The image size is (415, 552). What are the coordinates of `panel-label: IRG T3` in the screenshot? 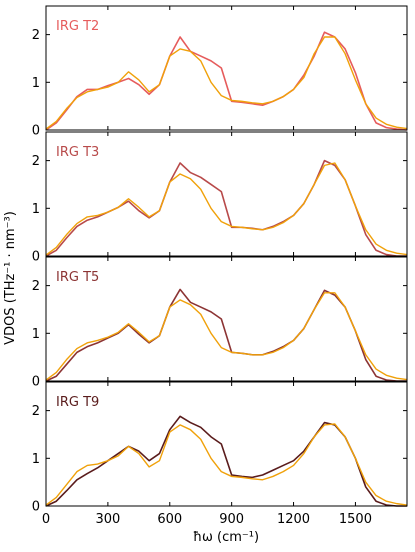 It's located at (77, 152).